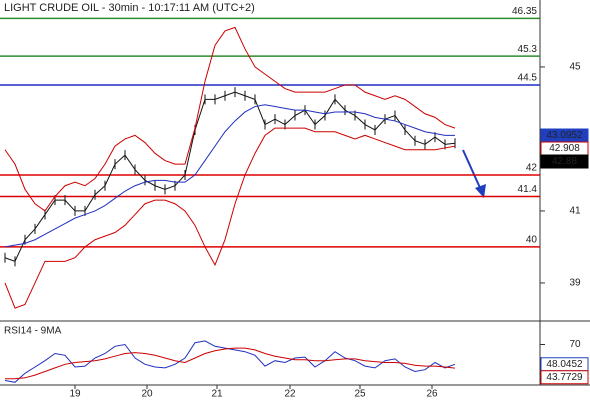 This screenshot has width=590, height=400. Describe the element at coordinates (528, 78) in the screenshot. I see `level-label: 44.5` at that location.